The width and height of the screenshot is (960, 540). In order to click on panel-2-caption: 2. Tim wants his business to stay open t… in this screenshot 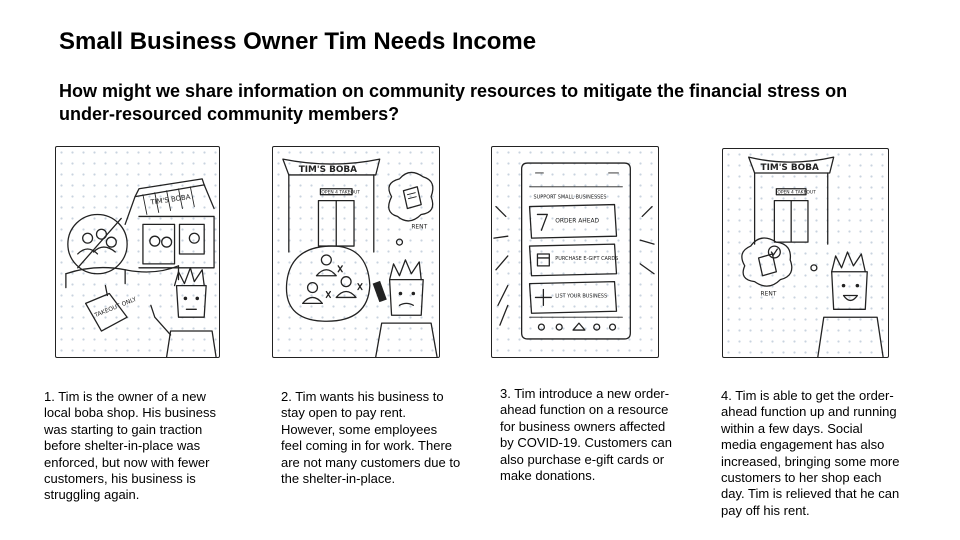, I will do `click(371, 438)`.